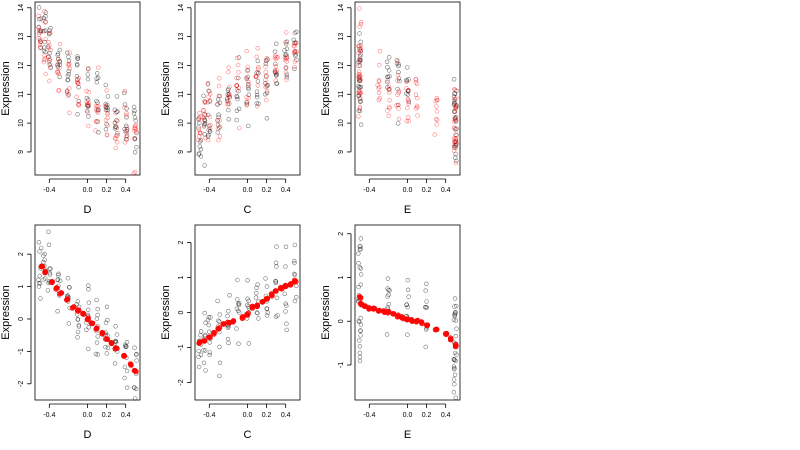  I want to click on panel-top-middle: -0.4 0.0 0.2 0.4 C 9 10 11 12 13 14 Expression, so click(230, 108).